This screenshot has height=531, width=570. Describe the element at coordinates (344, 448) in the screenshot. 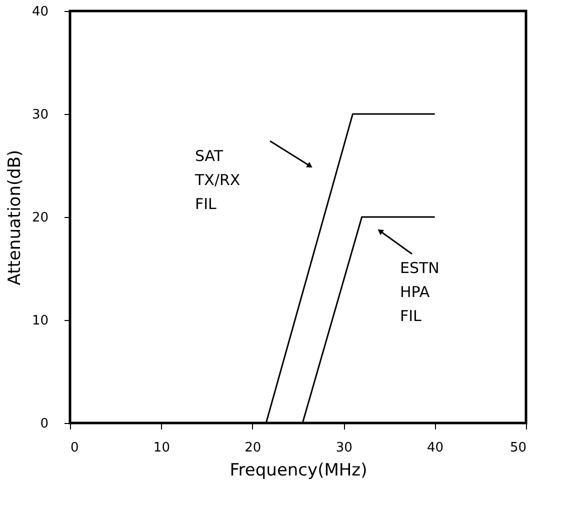

I see `x-tick-label: 30` at that location.